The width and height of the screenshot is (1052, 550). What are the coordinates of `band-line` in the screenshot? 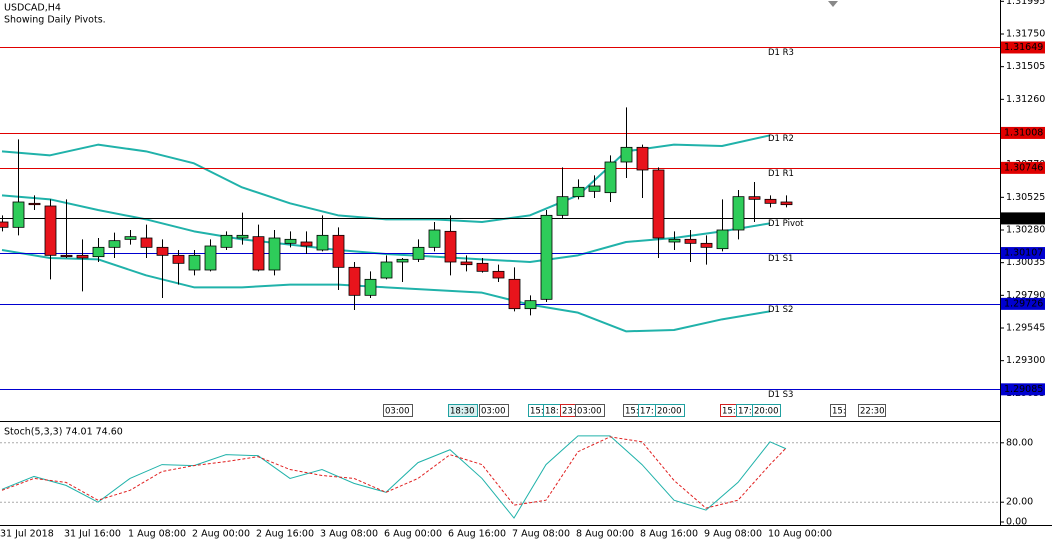 It's located at (386, 291).